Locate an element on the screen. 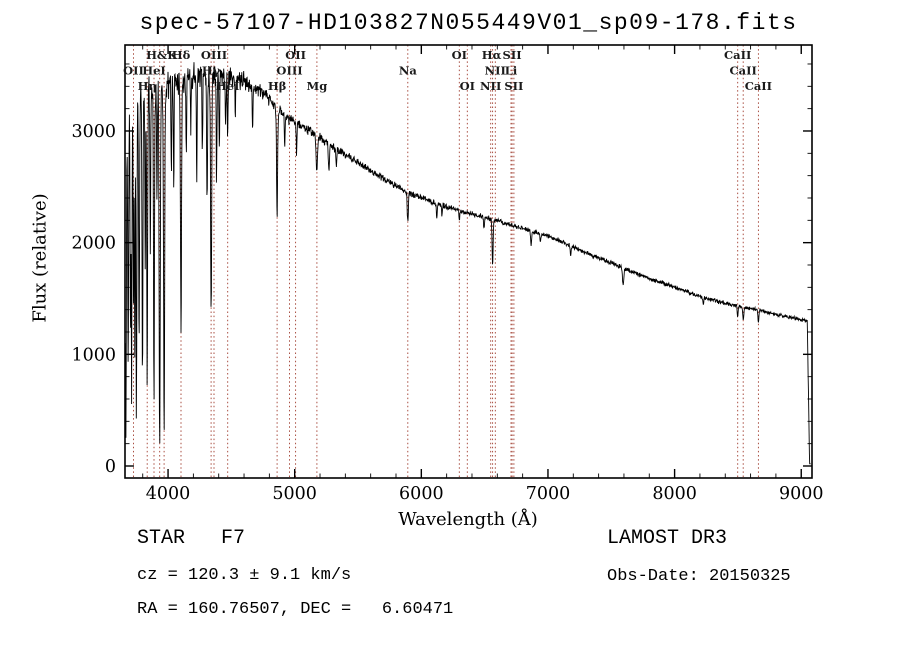 The width and height of the screenshot is (900, 649). spectral-line-label: Hβ is located at coordinates (277, 86).